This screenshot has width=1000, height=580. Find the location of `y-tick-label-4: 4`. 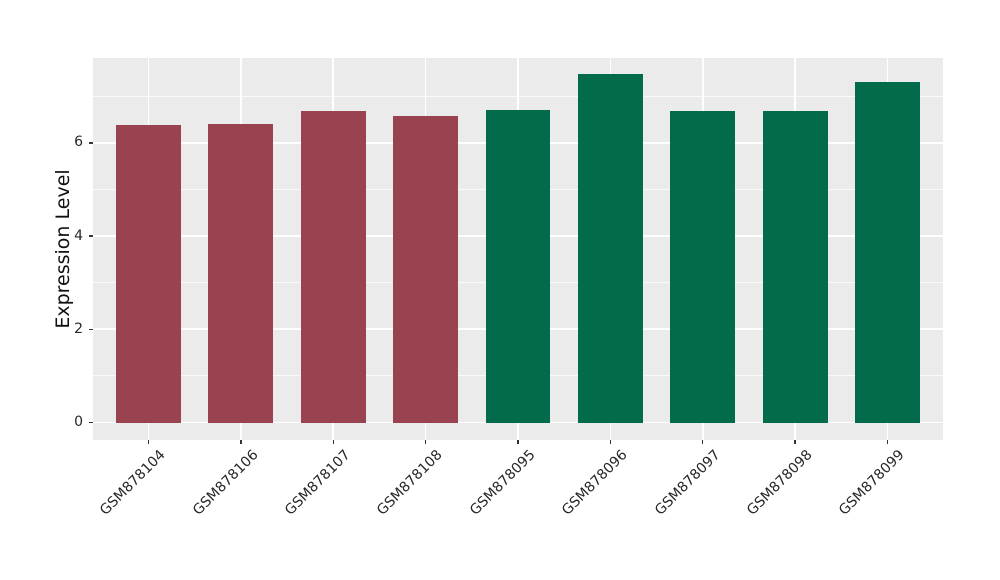

y-tick-label-4: 4 is located at coordinates (78, 235).